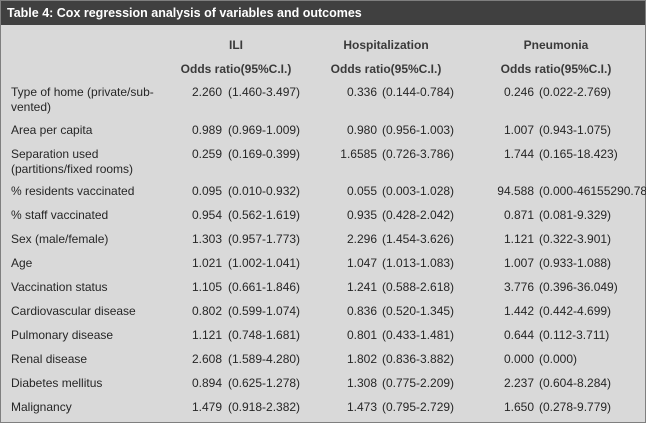 The image size is (646, 423). Describe the element at coordinates (518, 311) in the screenshot. I see `odds-ratio-pneumonia: 1.442` at that location.